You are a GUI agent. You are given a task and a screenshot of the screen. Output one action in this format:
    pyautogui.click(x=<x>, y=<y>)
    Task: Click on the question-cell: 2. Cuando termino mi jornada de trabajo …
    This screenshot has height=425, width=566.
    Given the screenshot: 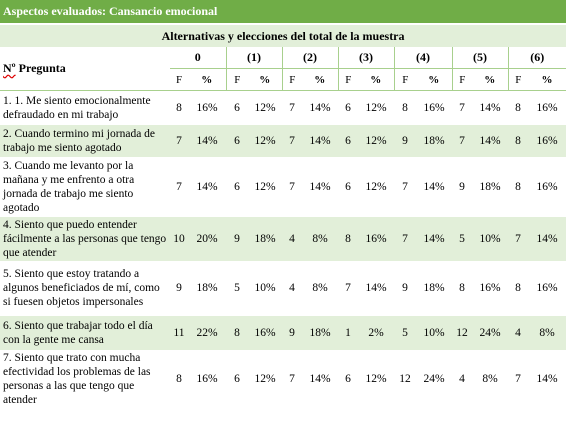 What is the action you would take?
    pyautogui.click(x=85, y=140)
    